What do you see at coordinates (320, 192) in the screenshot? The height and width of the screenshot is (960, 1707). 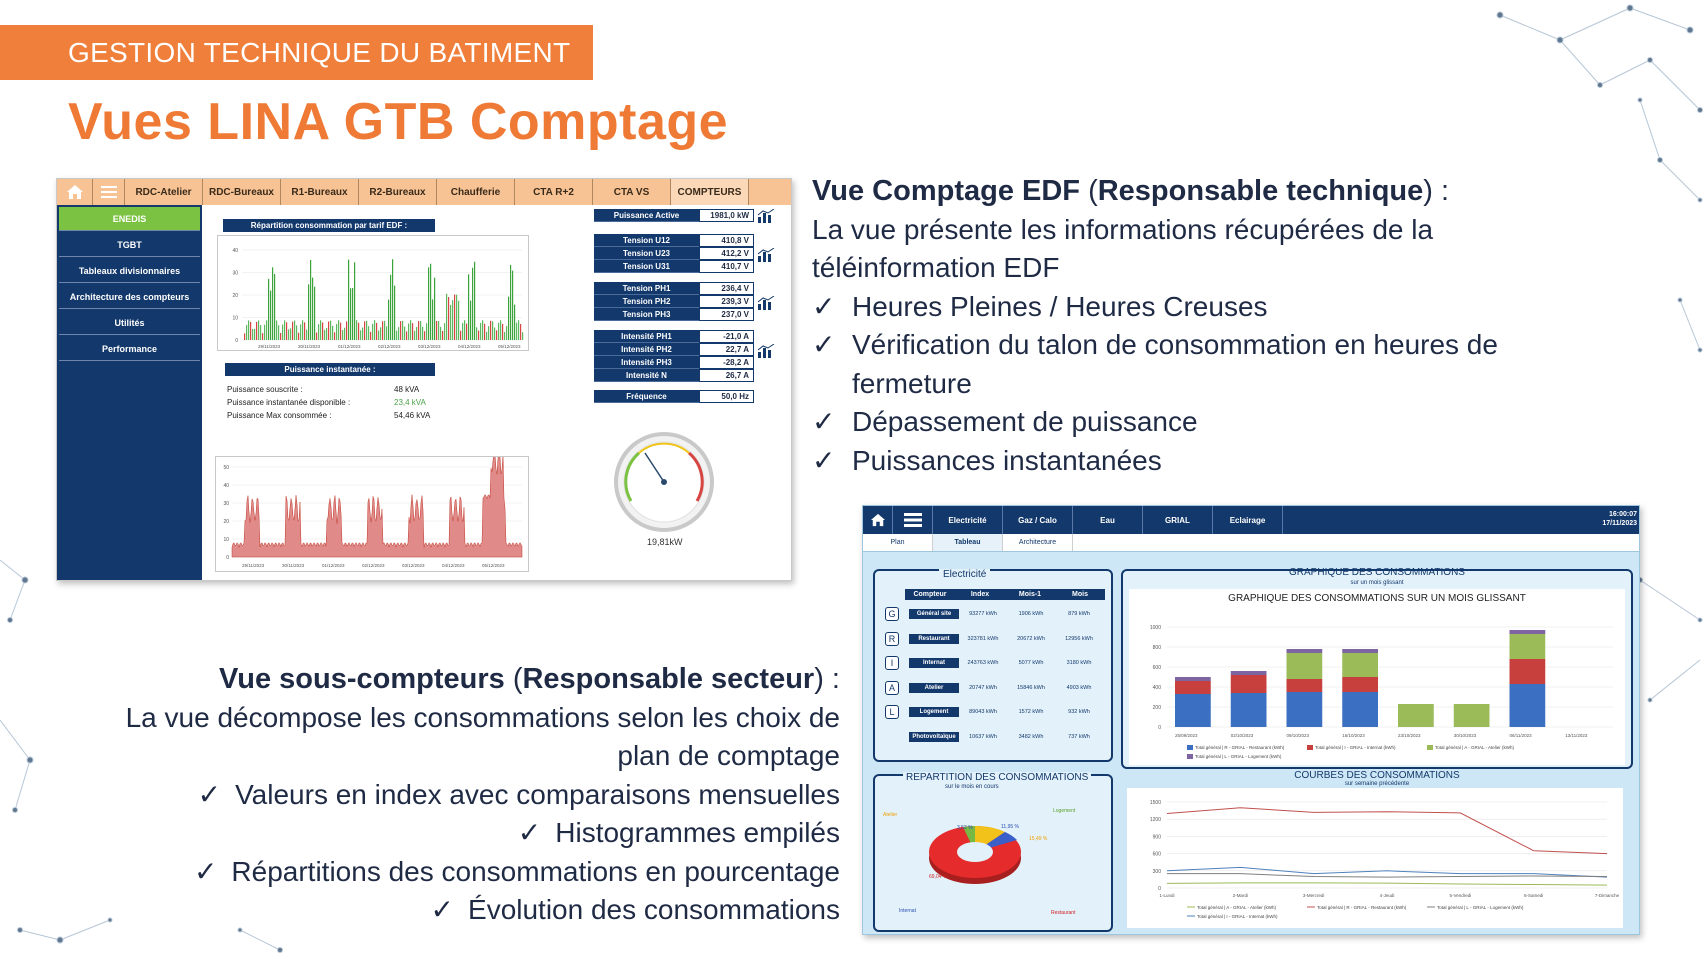 I see `tab-r1-bureaux: R1-Bureaux` at bounding box center [320, 192].